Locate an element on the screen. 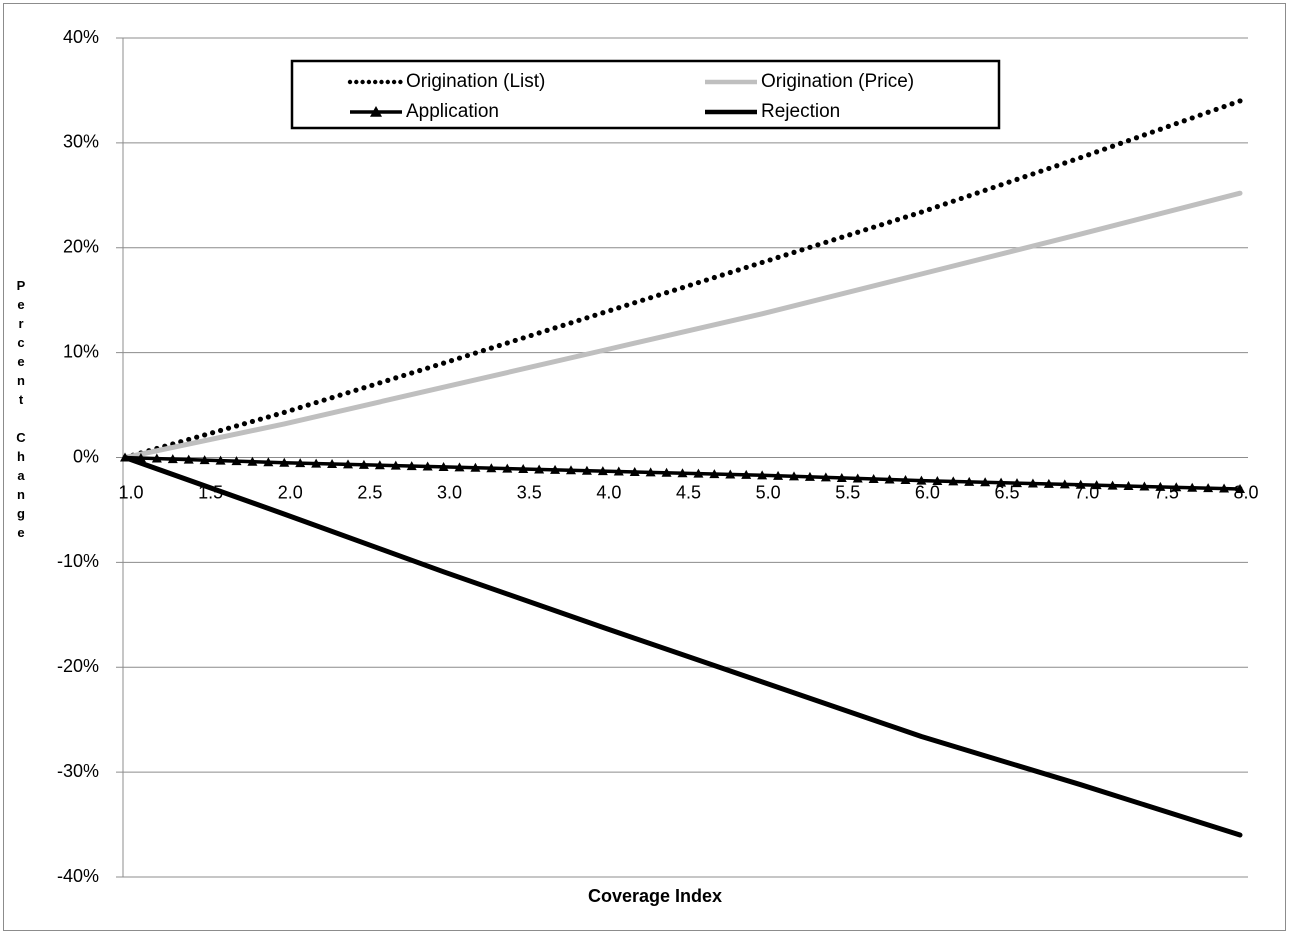  y-tick-label: -10% is located at coordinates (78, 561).